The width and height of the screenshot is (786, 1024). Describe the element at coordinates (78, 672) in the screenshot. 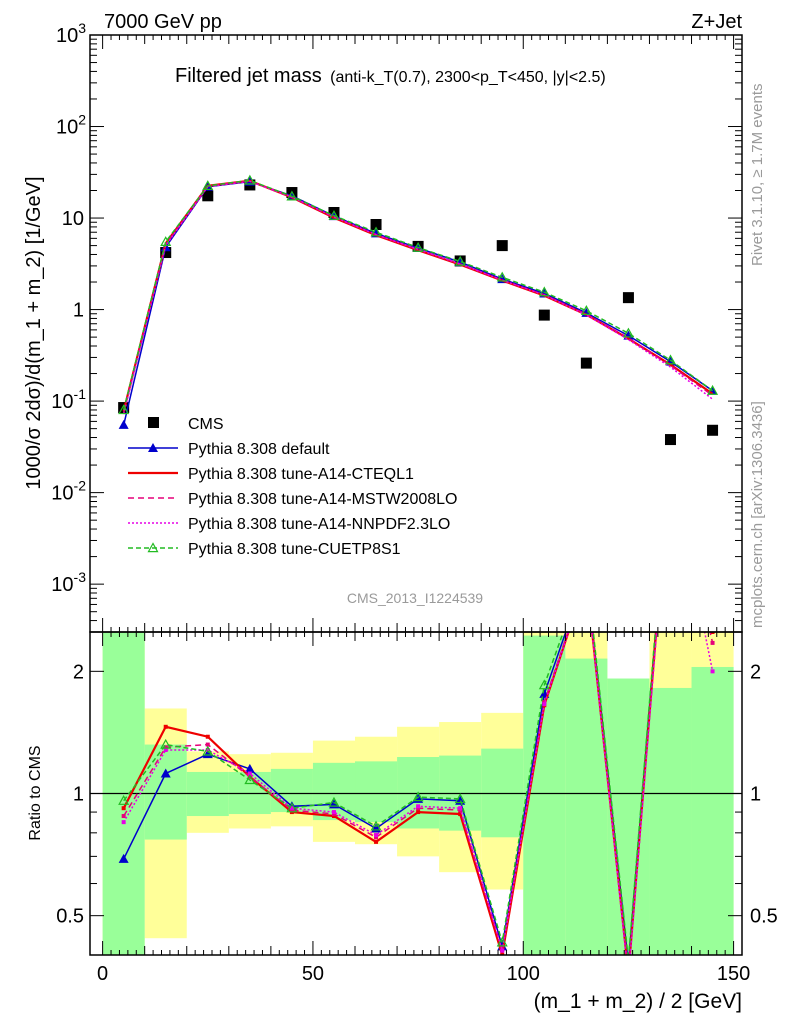

I see `ratio-y-tick-label: 2` at that location.